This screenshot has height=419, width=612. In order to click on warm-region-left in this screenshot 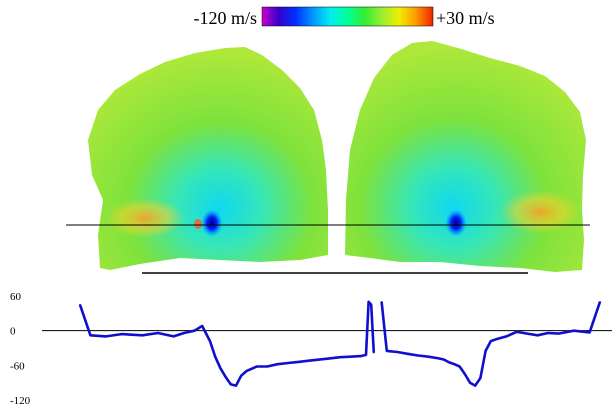, I will do `click(145, 218)`.